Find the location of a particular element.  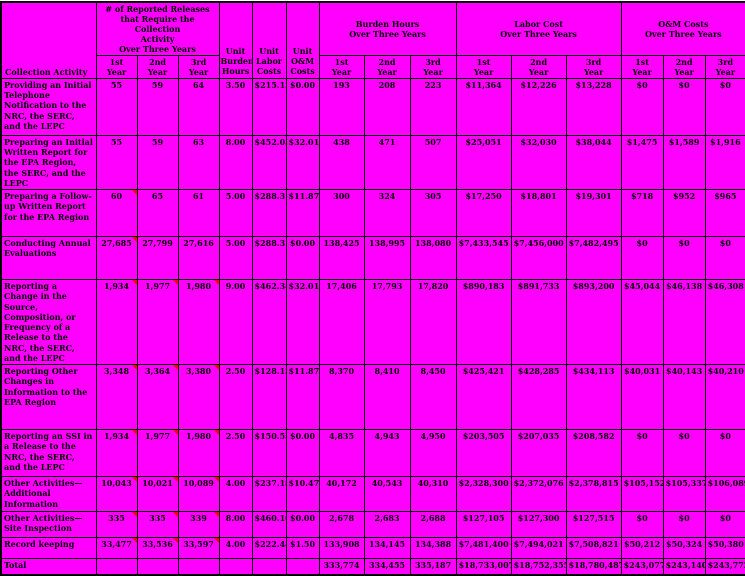

om-cost-cell: $965 is located at coordinates (724, 213).